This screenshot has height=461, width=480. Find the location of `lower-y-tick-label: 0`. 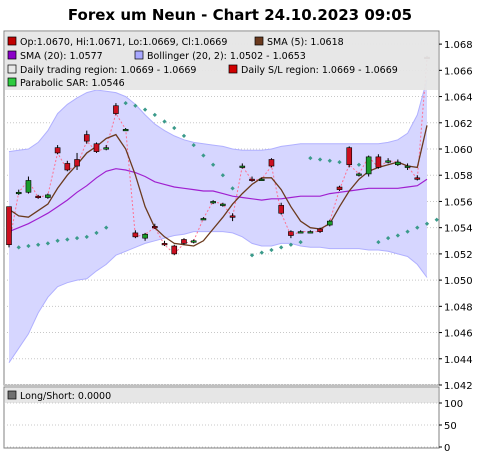

lower-y-tick-label: 0 is located at coordinates (447, 448).